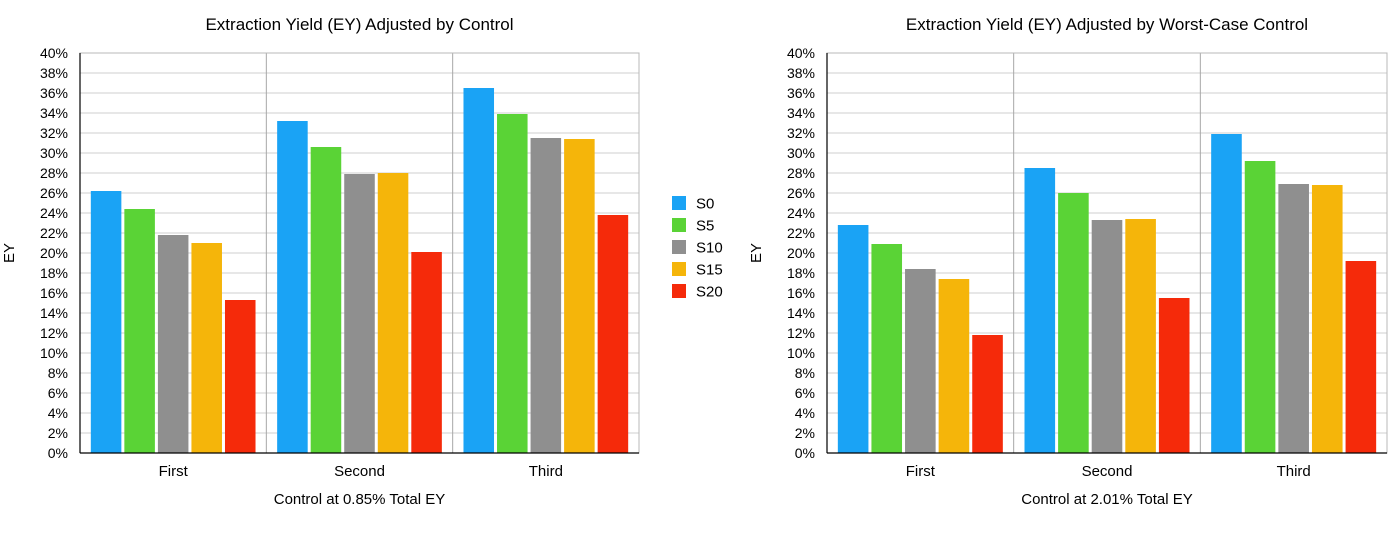 The image size is (1400, 534). What do you see at coordinates (54, 193) in the screenshot?
I see `y-tick-label: 26%` at bounding box center [54, 193].